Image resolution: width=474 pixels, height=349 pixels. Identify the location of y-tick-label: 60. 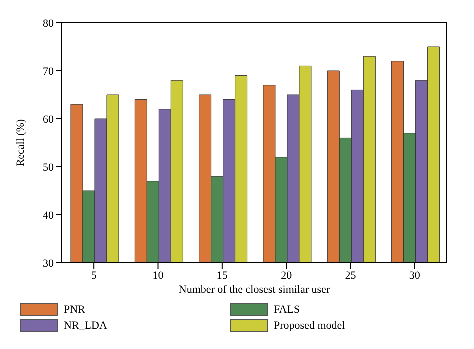
(48, 120).